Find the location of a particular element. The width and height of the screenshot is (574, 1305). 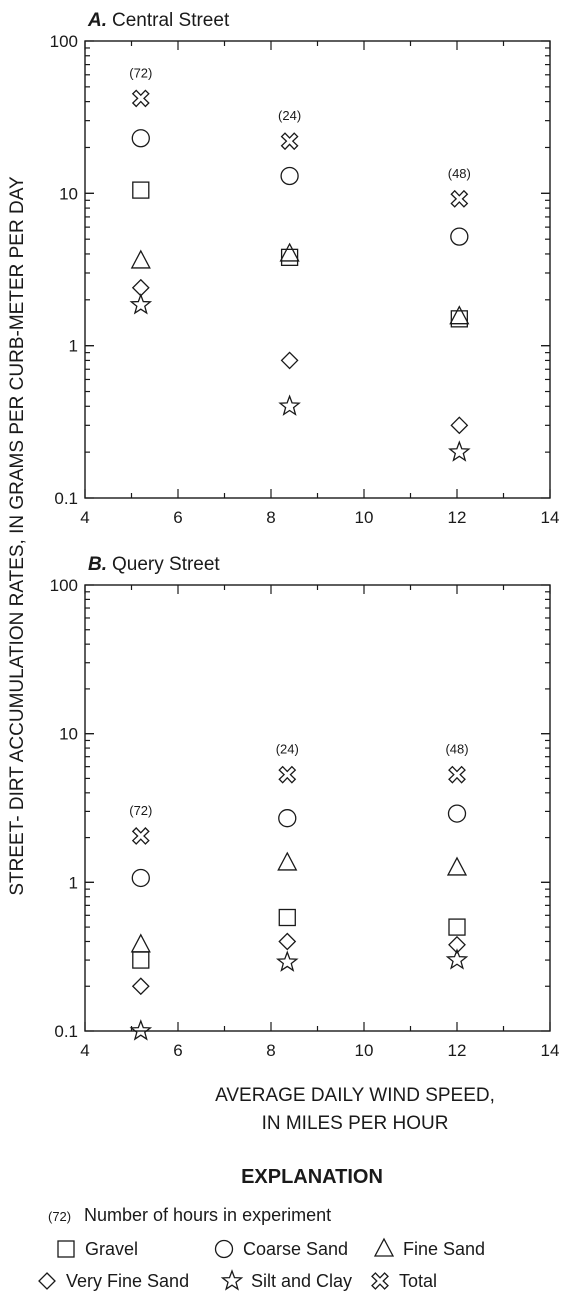

legend-item-very-fine-sand: Very Fine Sand is located at coordinates (113, 1281).